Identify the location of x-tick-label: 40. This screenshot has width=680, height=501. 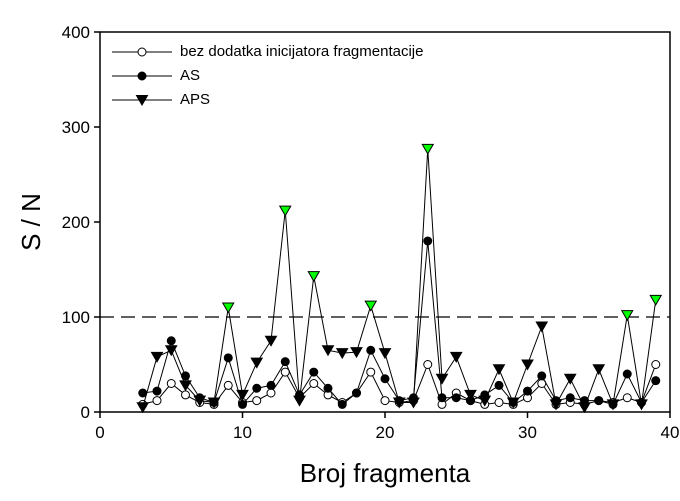
(670, 432).